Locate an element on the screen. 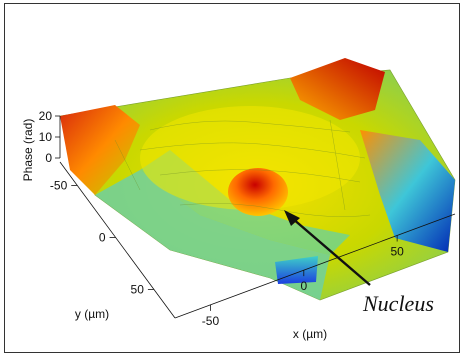 Image resolution: width=466 pixels, height=358 pixels. x-tick-label: -50 is located at coordinates (211, 321).